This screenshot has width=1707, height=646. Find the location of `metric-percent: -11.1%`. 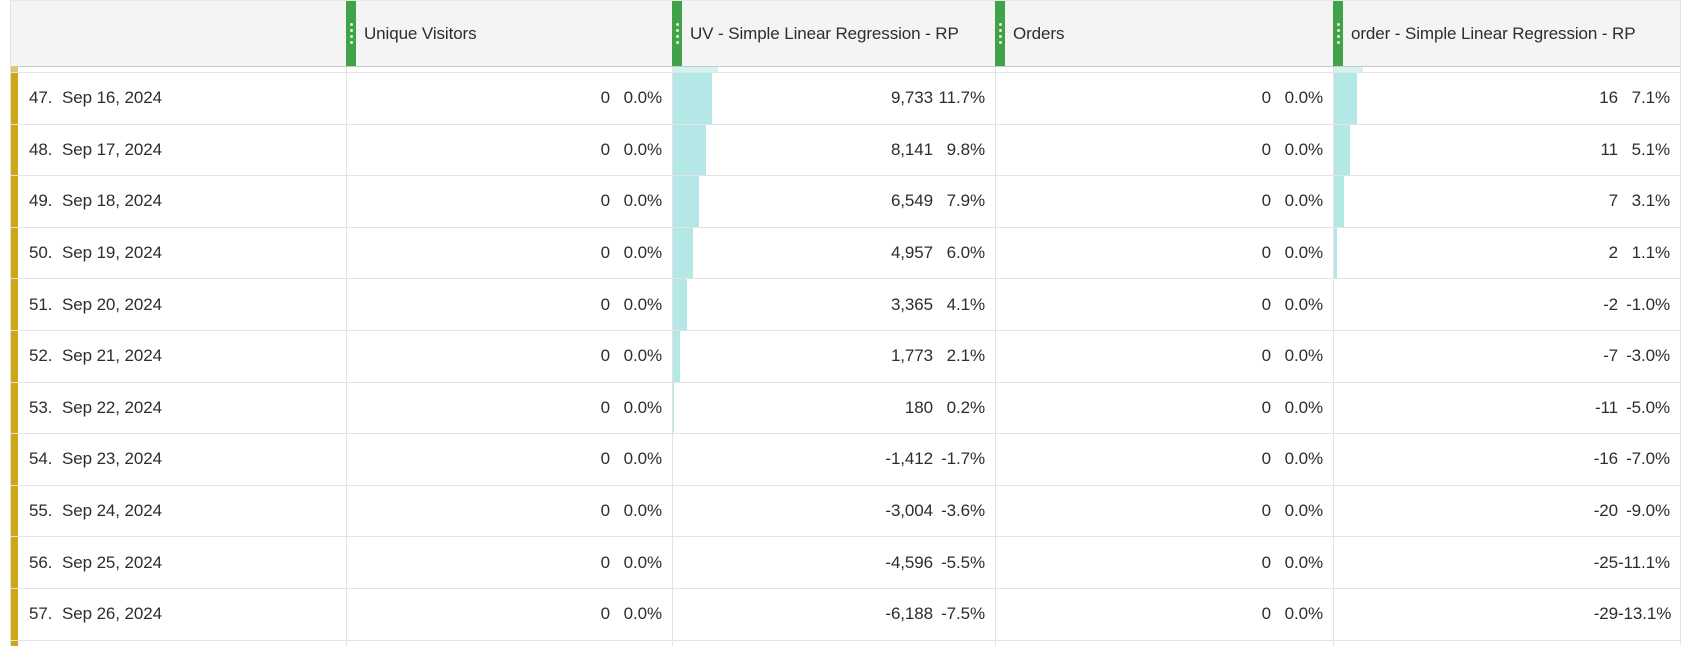

metric-percent: -11.1% is located at coordinates (1644, 562).